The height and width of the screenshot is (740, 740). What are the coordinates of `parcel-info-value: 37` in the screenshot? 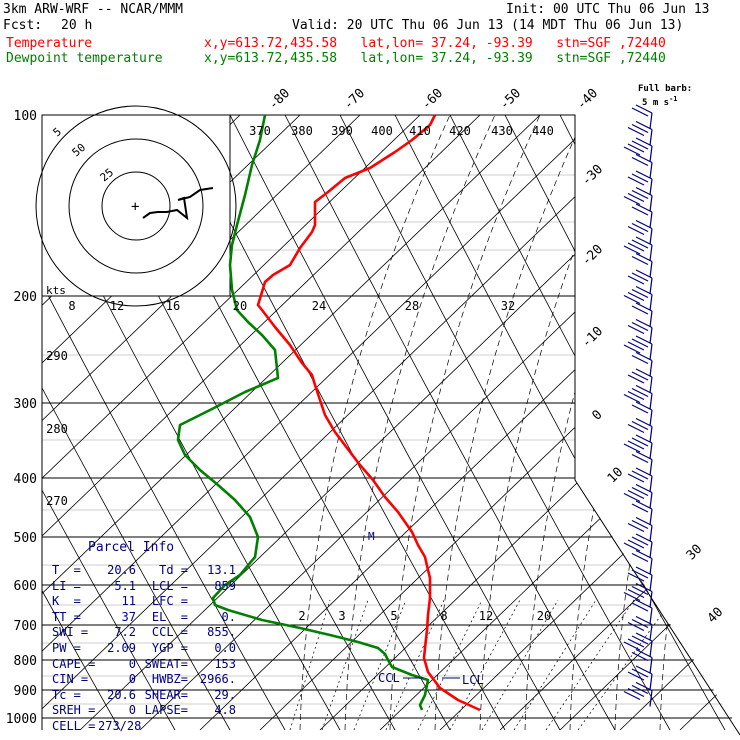 It's located at (128, 616).